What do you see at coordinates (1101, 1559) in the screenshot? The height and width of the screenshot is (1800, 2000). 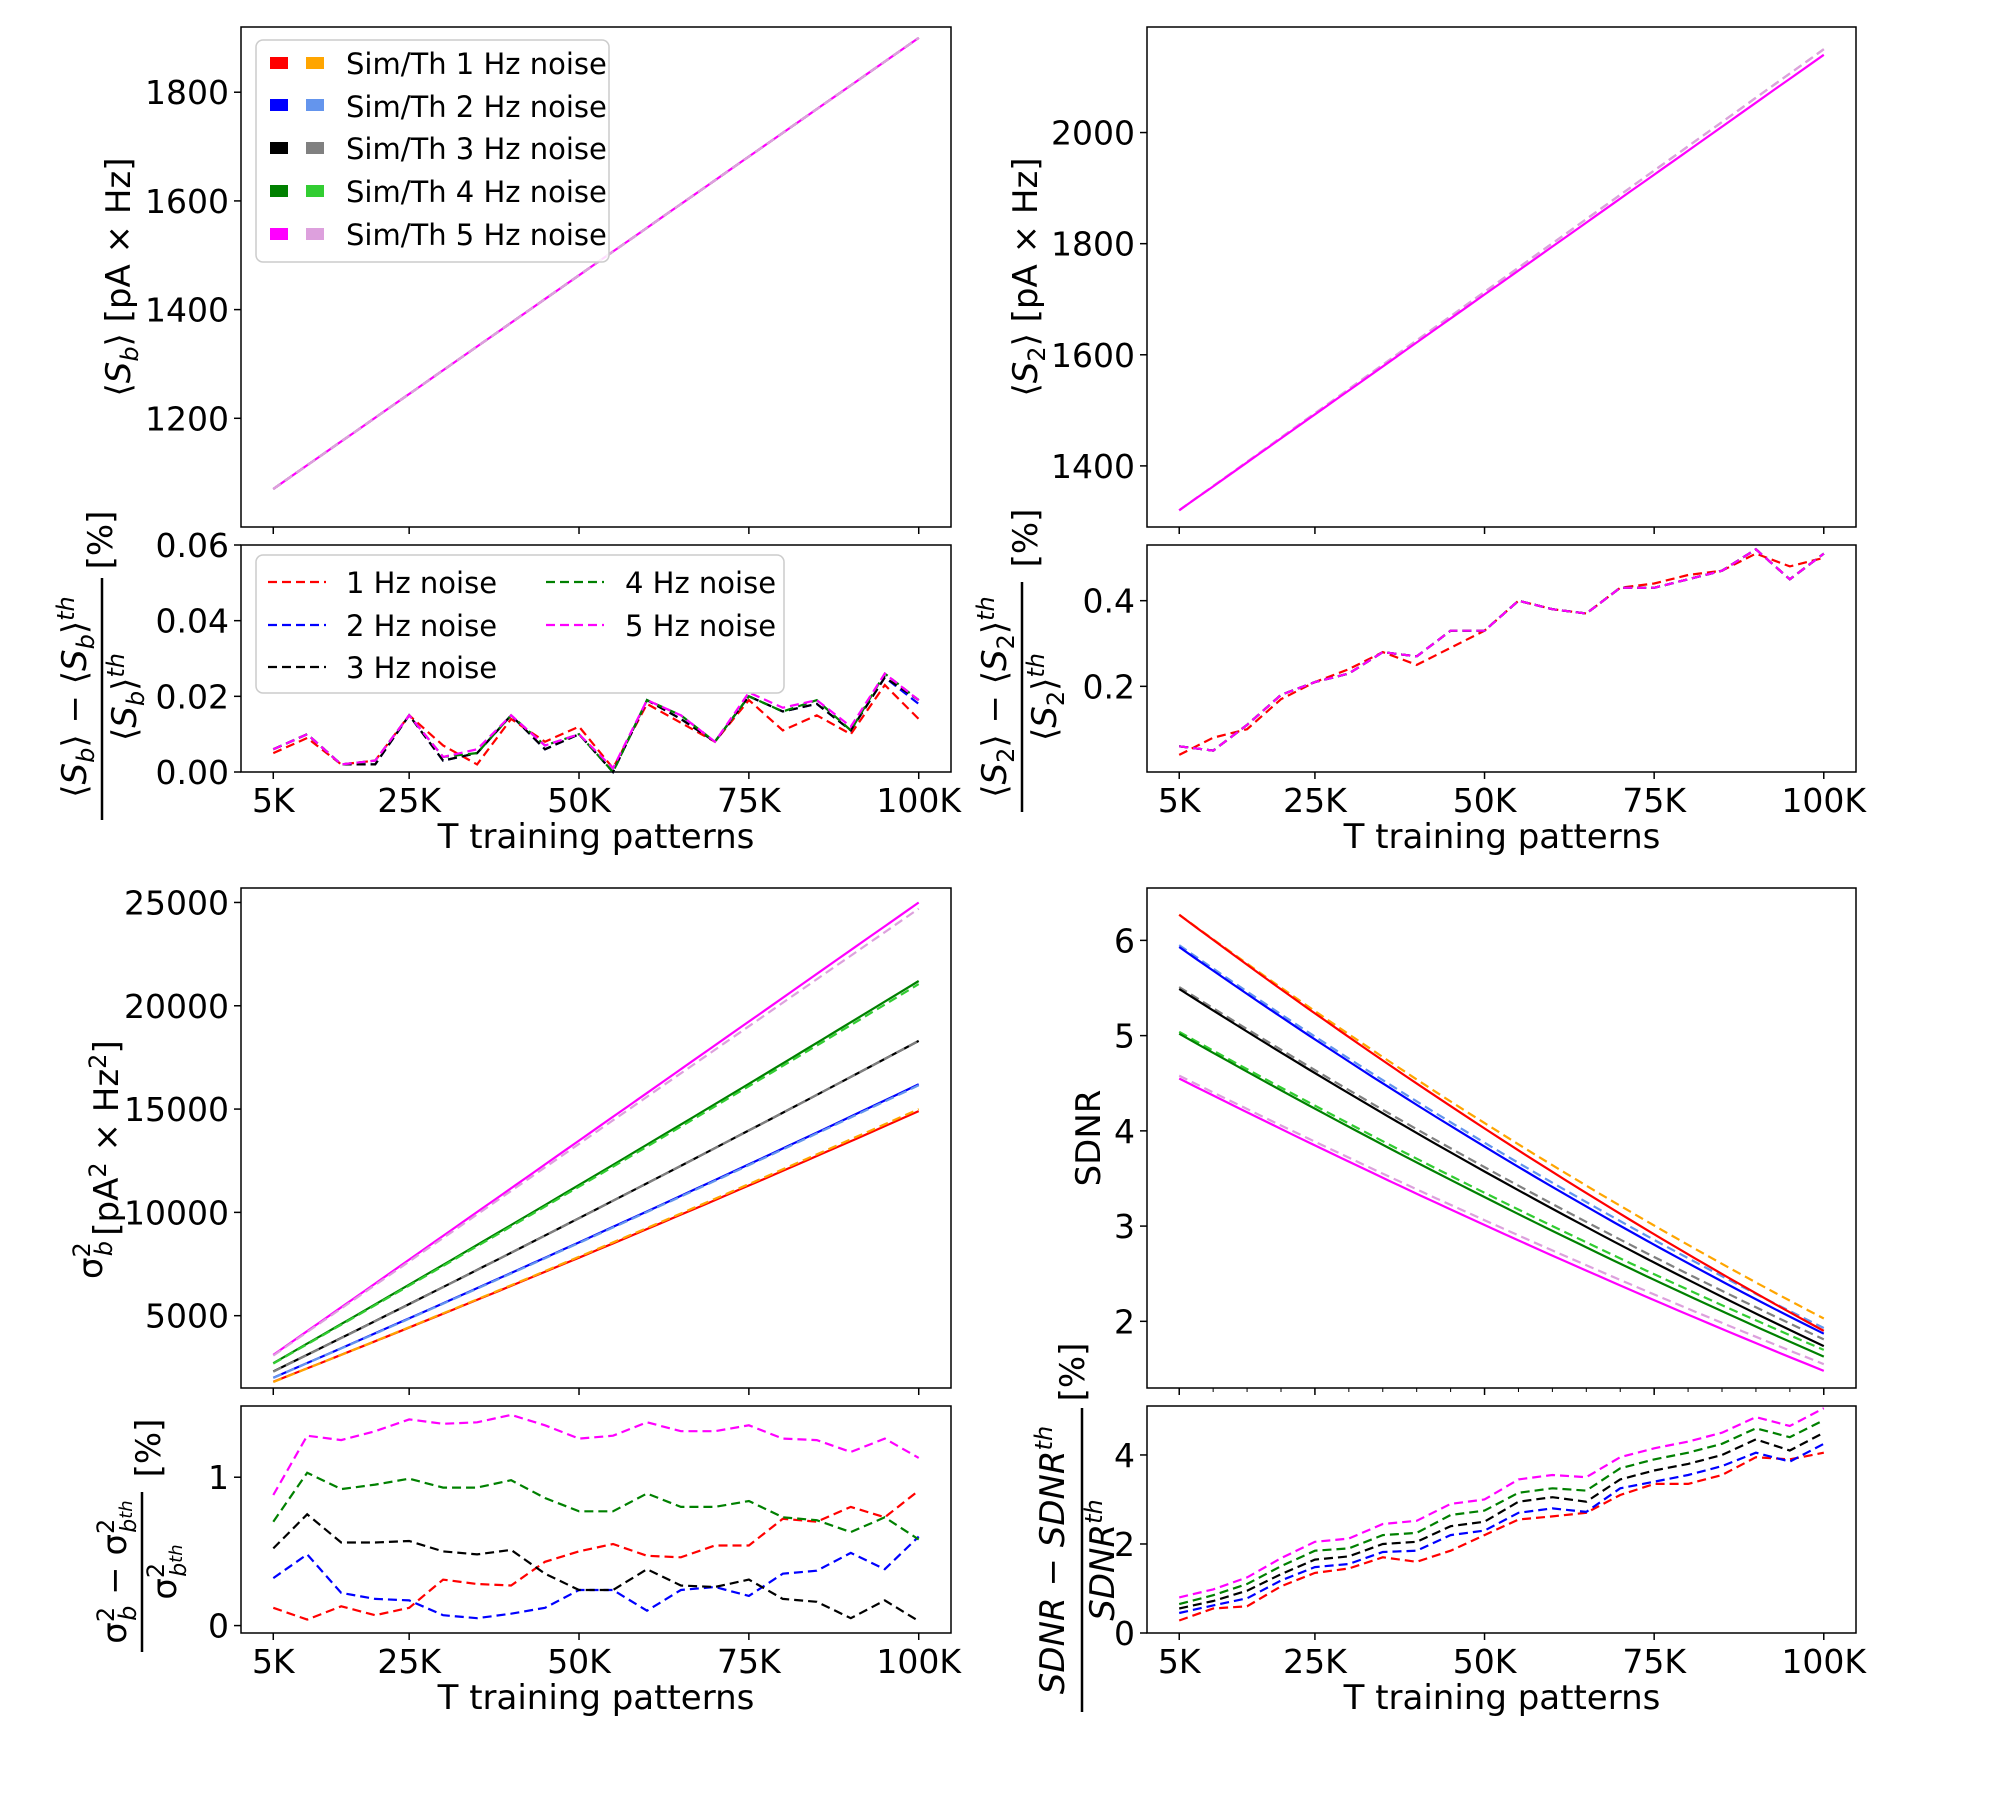 I see `ylabel-sdnr-ratio-den: SDNRth` at bounding box center [1101, 1559].